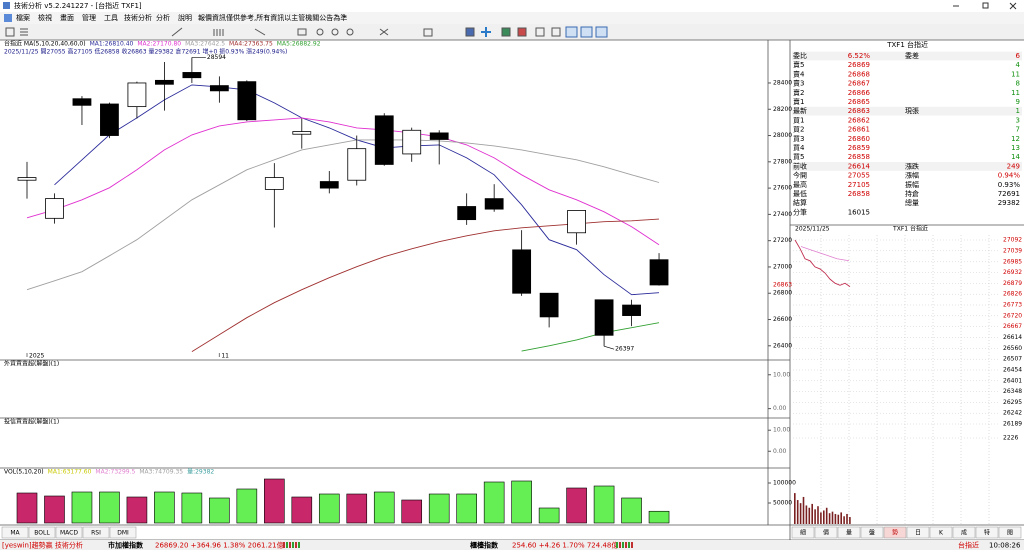 Image resolution: width=1024 pixels, height=550 pixels. Describe the element at coordinates (161, 472) in the screenshot. I see `volume-legend: MA3:74709.35` at that location.